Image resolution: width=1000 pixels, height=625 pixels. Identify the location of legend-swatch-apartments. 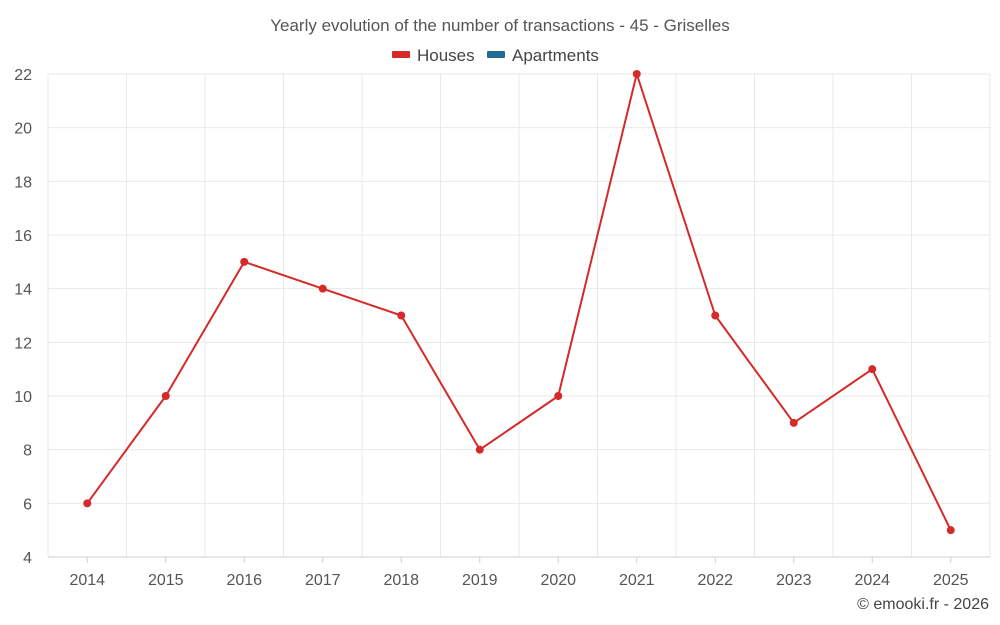
(496, 54).